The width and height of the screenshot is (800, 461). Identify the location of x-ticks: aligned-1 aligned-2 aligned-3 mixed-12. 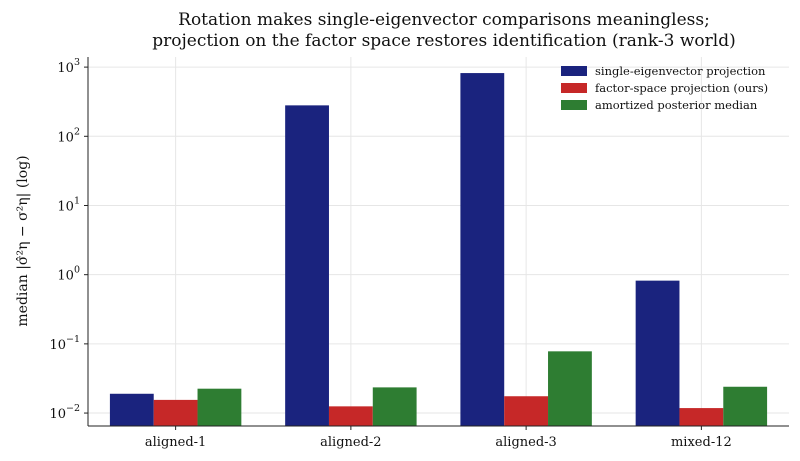
(438, 438).